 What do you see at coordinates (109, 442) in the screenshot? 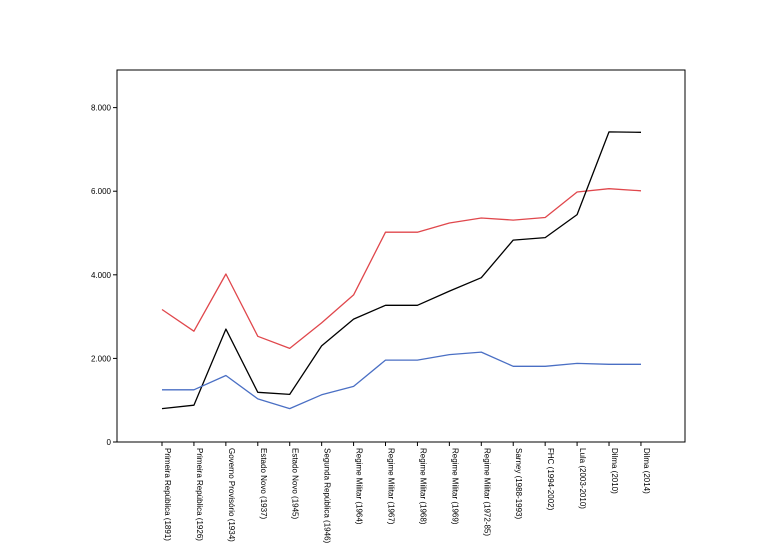
I see `y-tick-label: 0` at bounding box center [109, 442].